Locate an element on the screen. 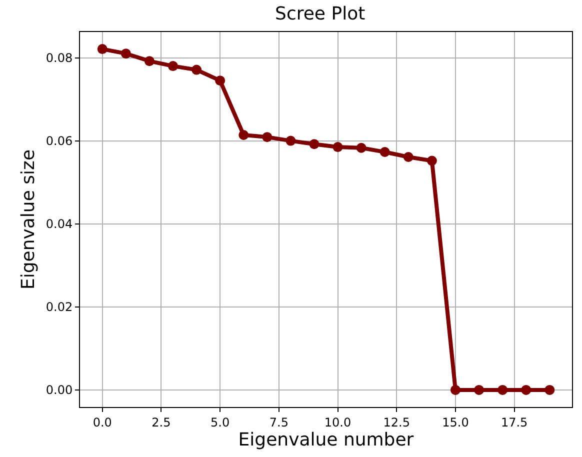 This screenshot has width=582, height=457. x-tick-label: 5.0 is located at coordinates (220, 422).